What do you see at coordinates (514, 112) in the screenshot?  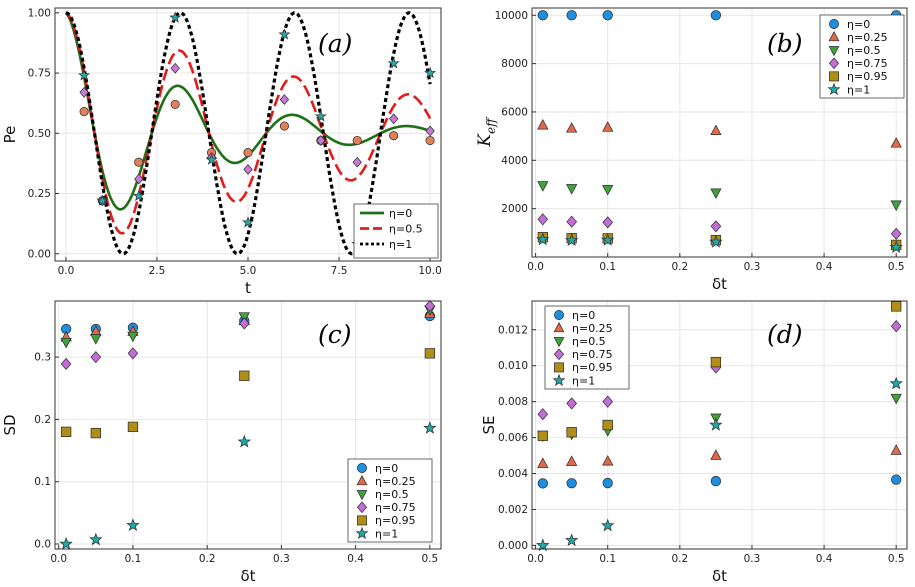 I see `y-tick-label: 6000` at bounding box center [514, 112].